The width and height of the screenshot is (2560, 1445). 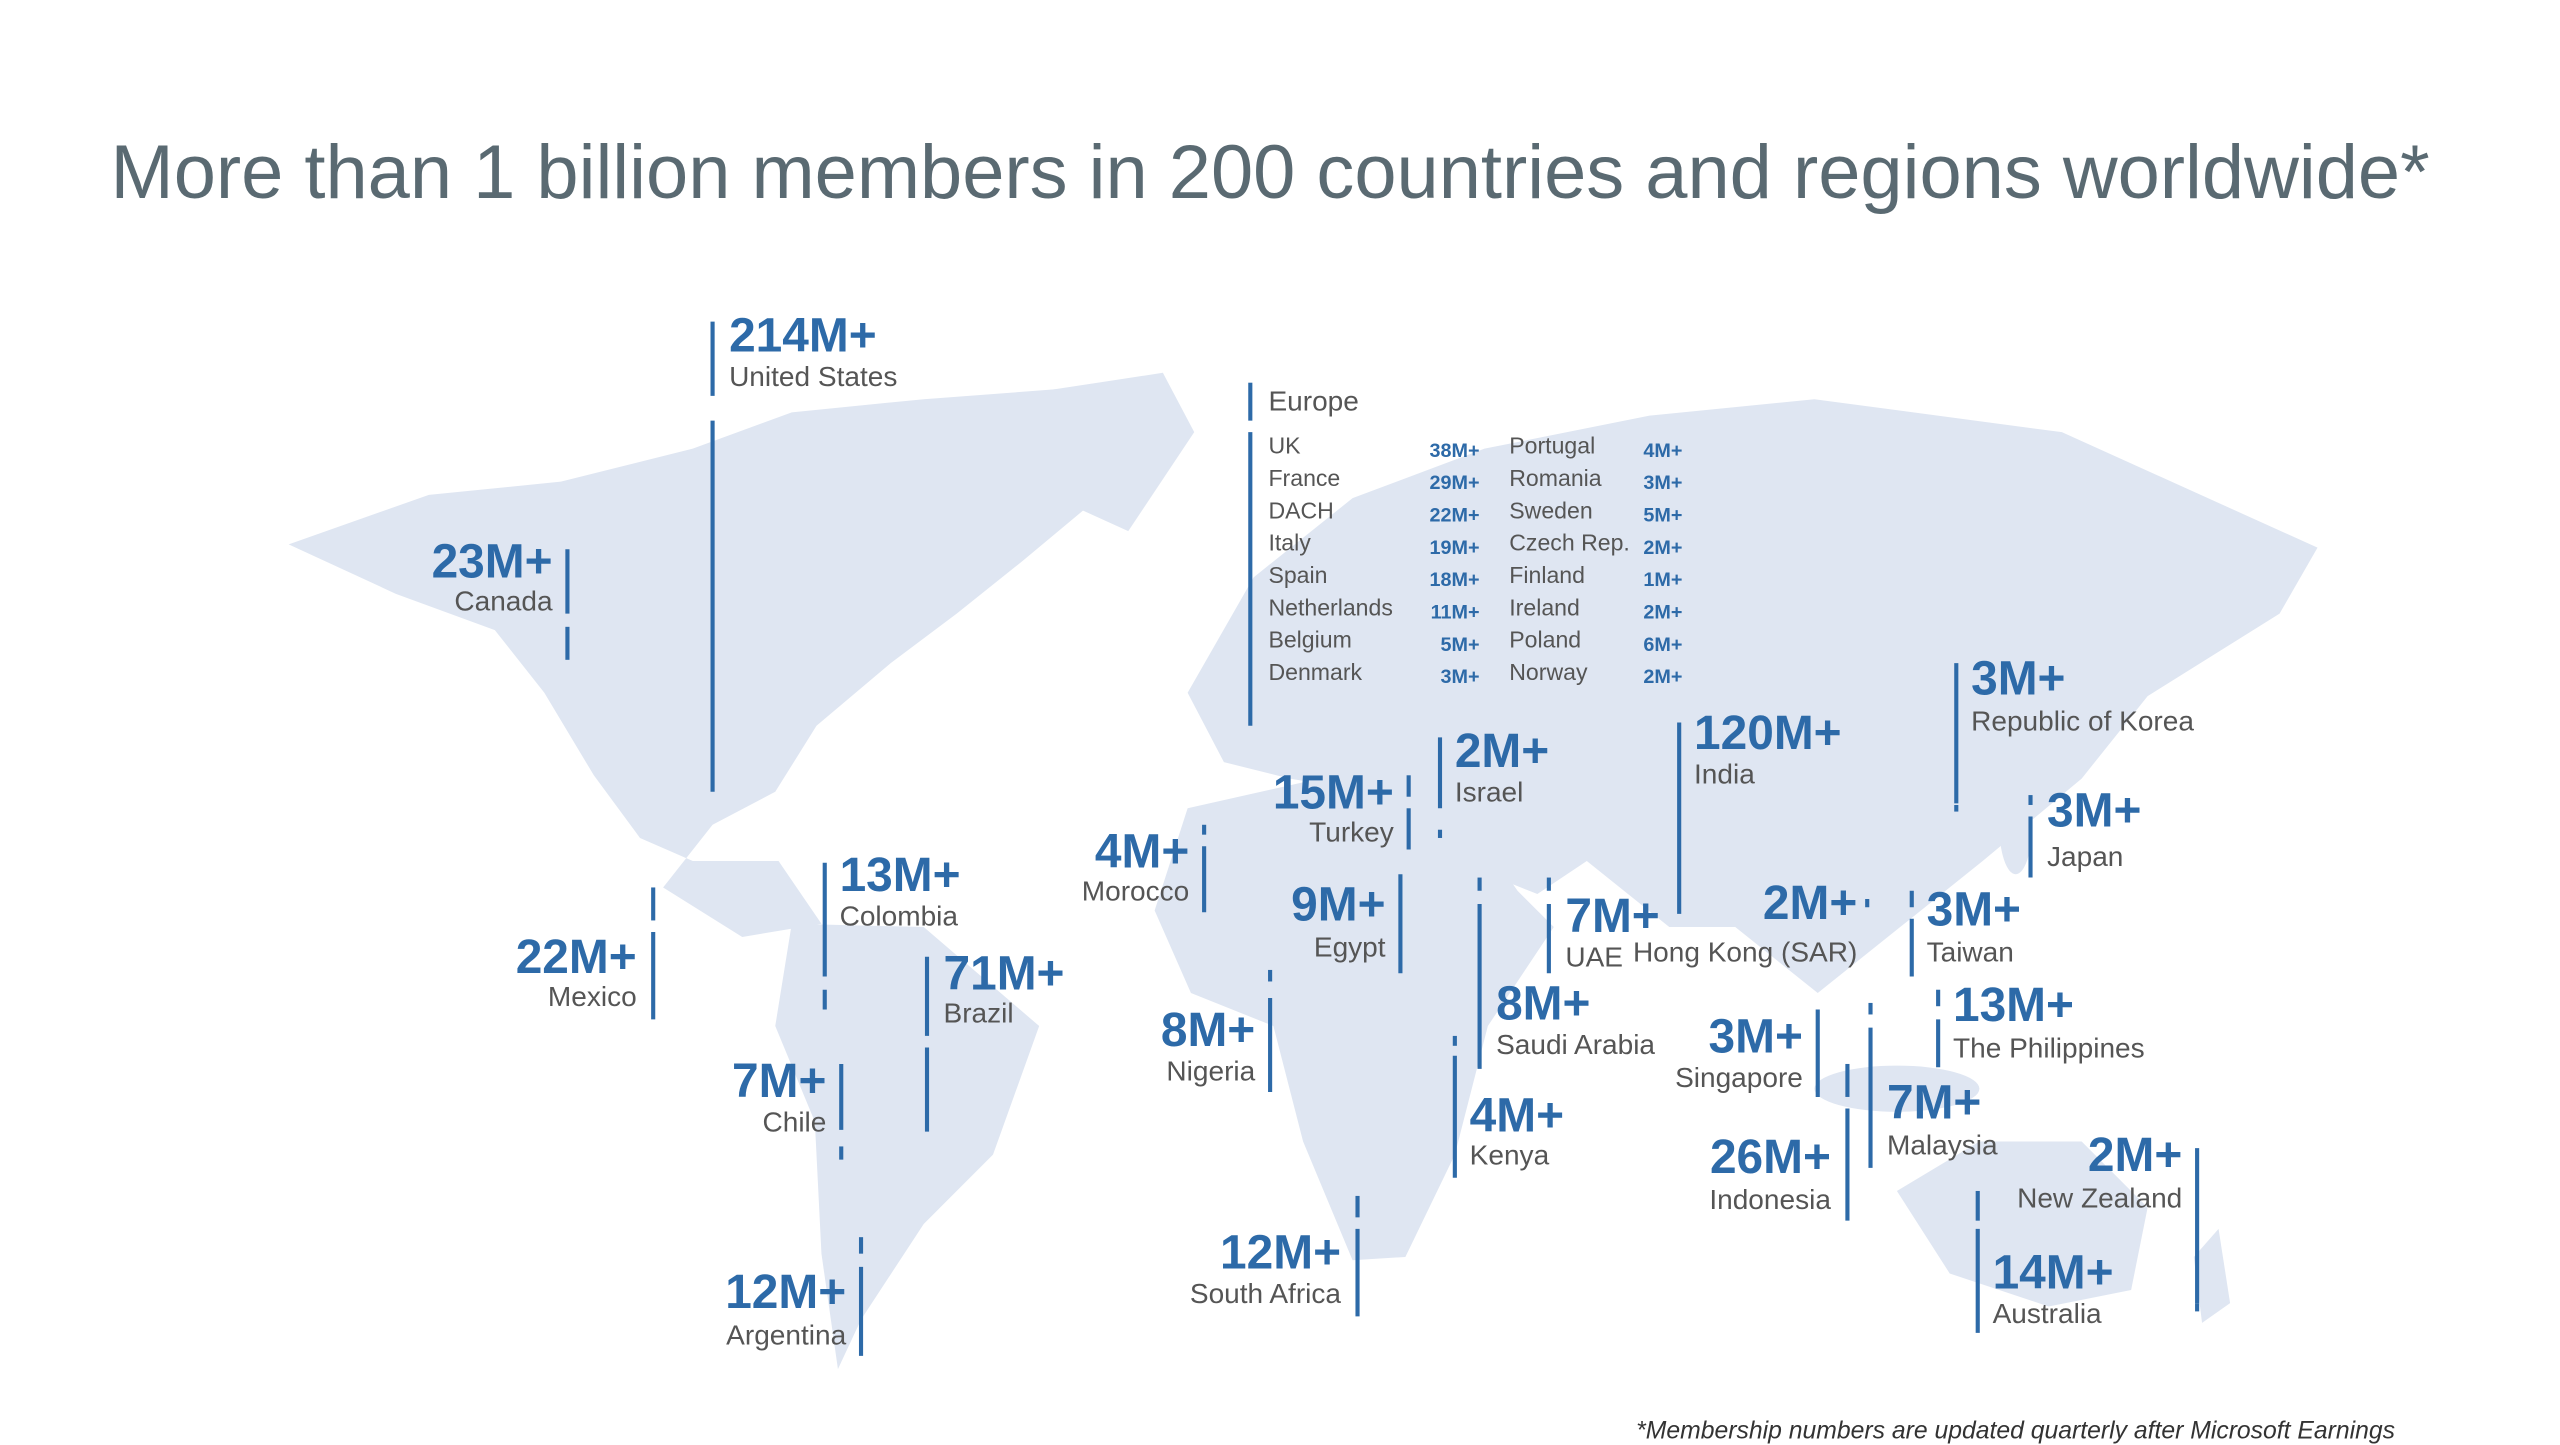 What do you see at coordinates (1333, 792) in the screenshot?
I see `member-count: 15M+` at bounding box center [1333, 792].